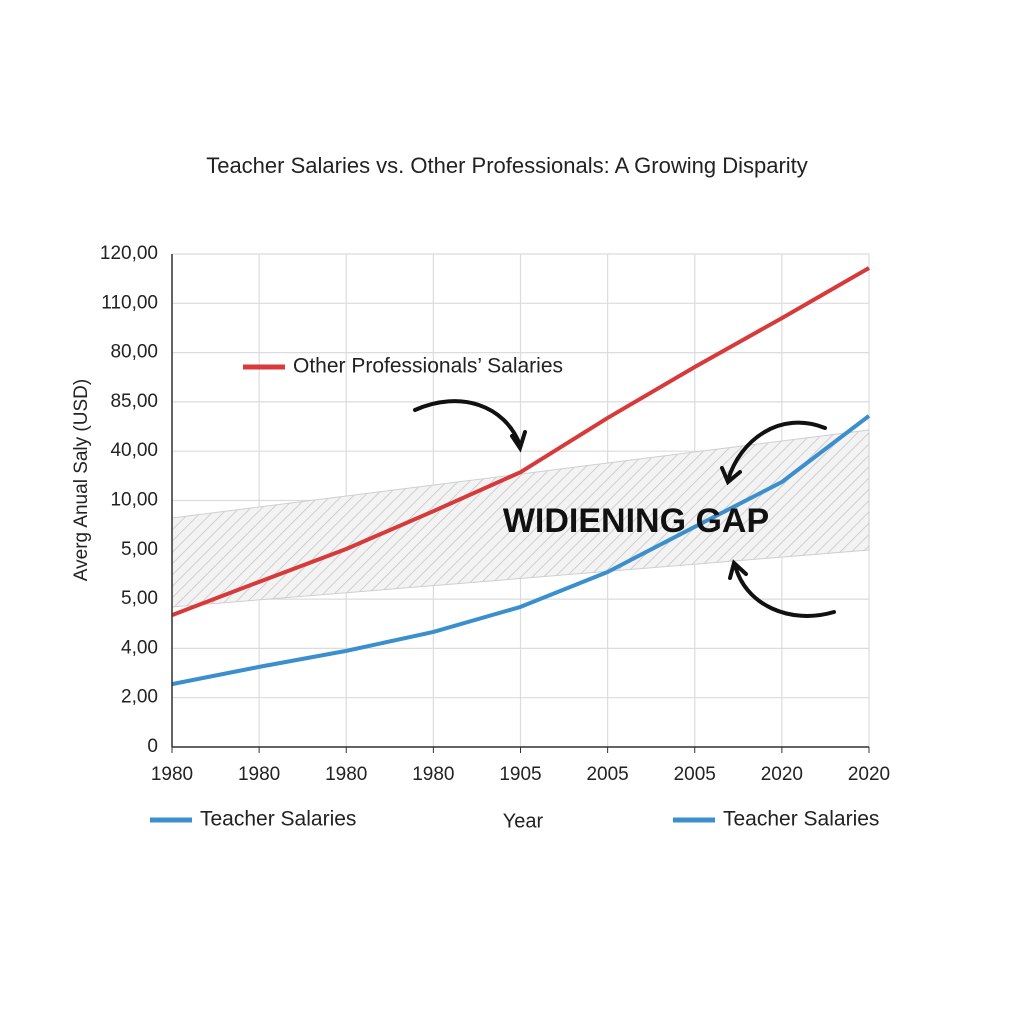 This screenshot has width=1024, height=1024. What do you see at coordinates (134, 401) in the screenshot?
I see `y-tick-label: 85,00` at bounding box center [134, 401].